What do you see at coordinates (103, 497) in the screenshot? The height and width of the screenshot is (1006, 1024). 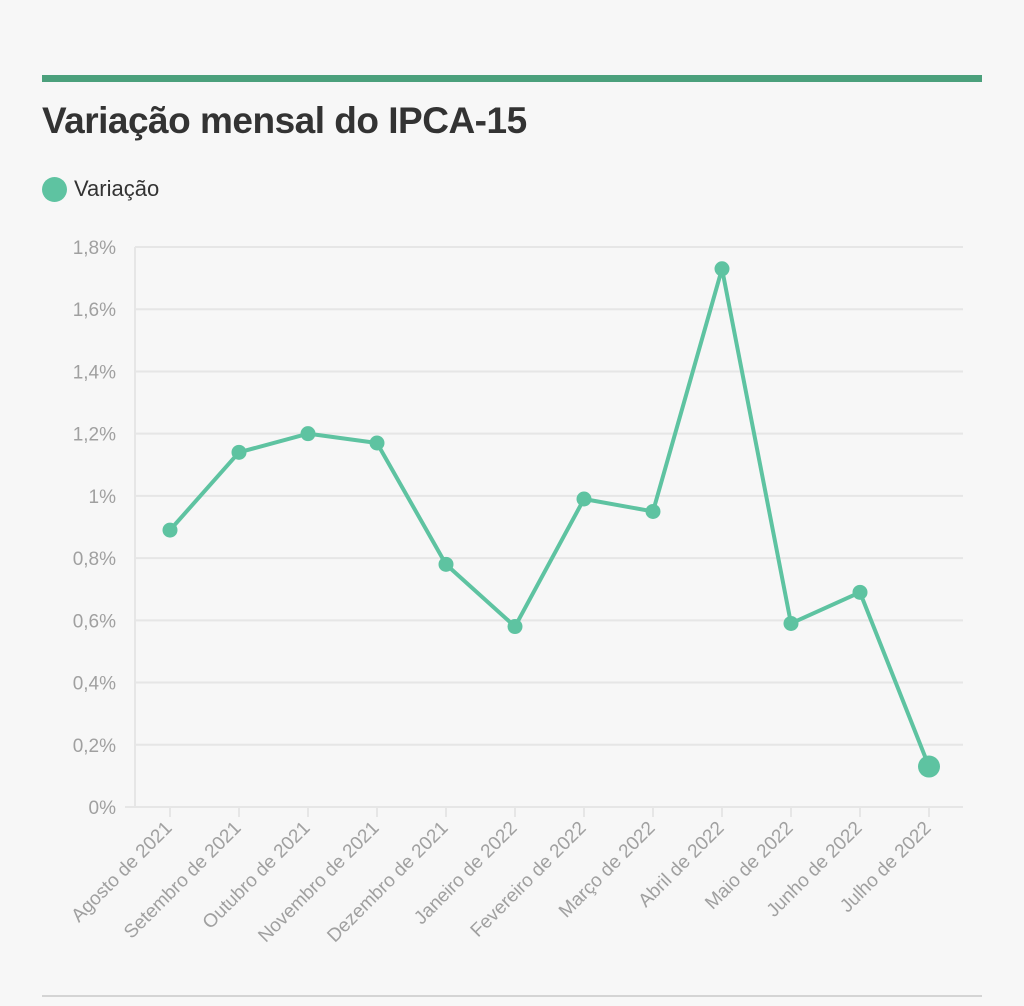 I see `y-tick-label: 1%` at bounding box center [103, 497].